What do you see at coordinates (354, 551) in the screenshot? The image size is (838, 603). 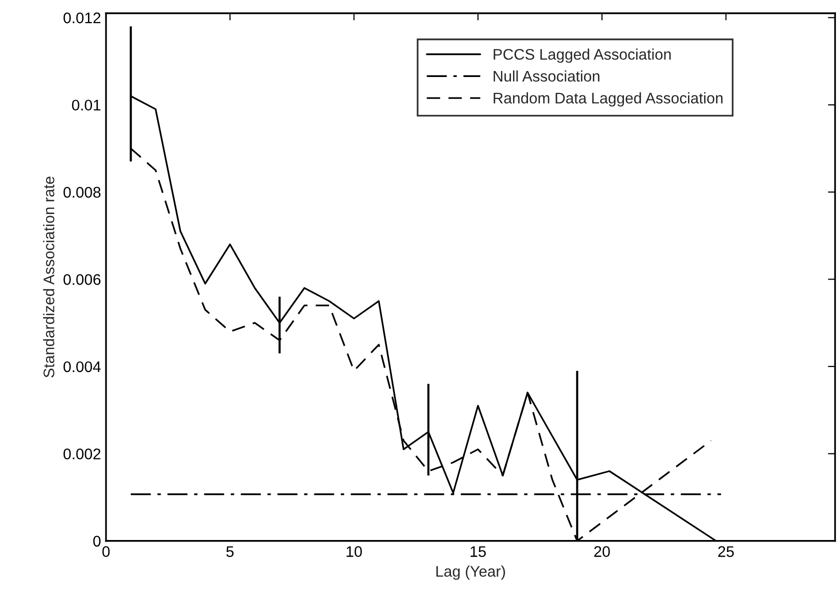 I see `x-tick-label: 10` at bounding box center [354, 551].